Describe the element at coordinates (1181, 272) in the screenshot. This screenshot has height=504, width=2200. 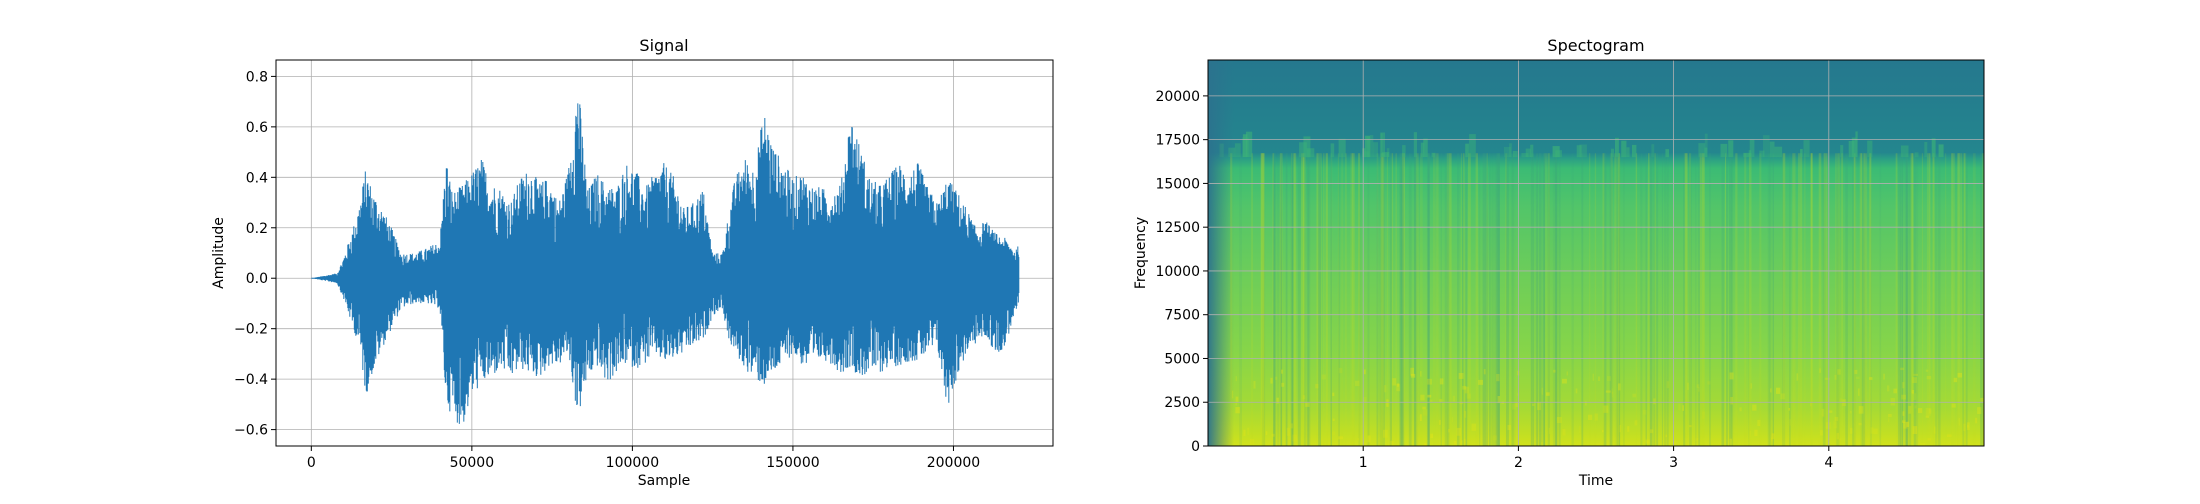
I see `spectrogram-y-ticks: 0 2500 5000 7500 10000 12500 15000 17500 20000` at that location.